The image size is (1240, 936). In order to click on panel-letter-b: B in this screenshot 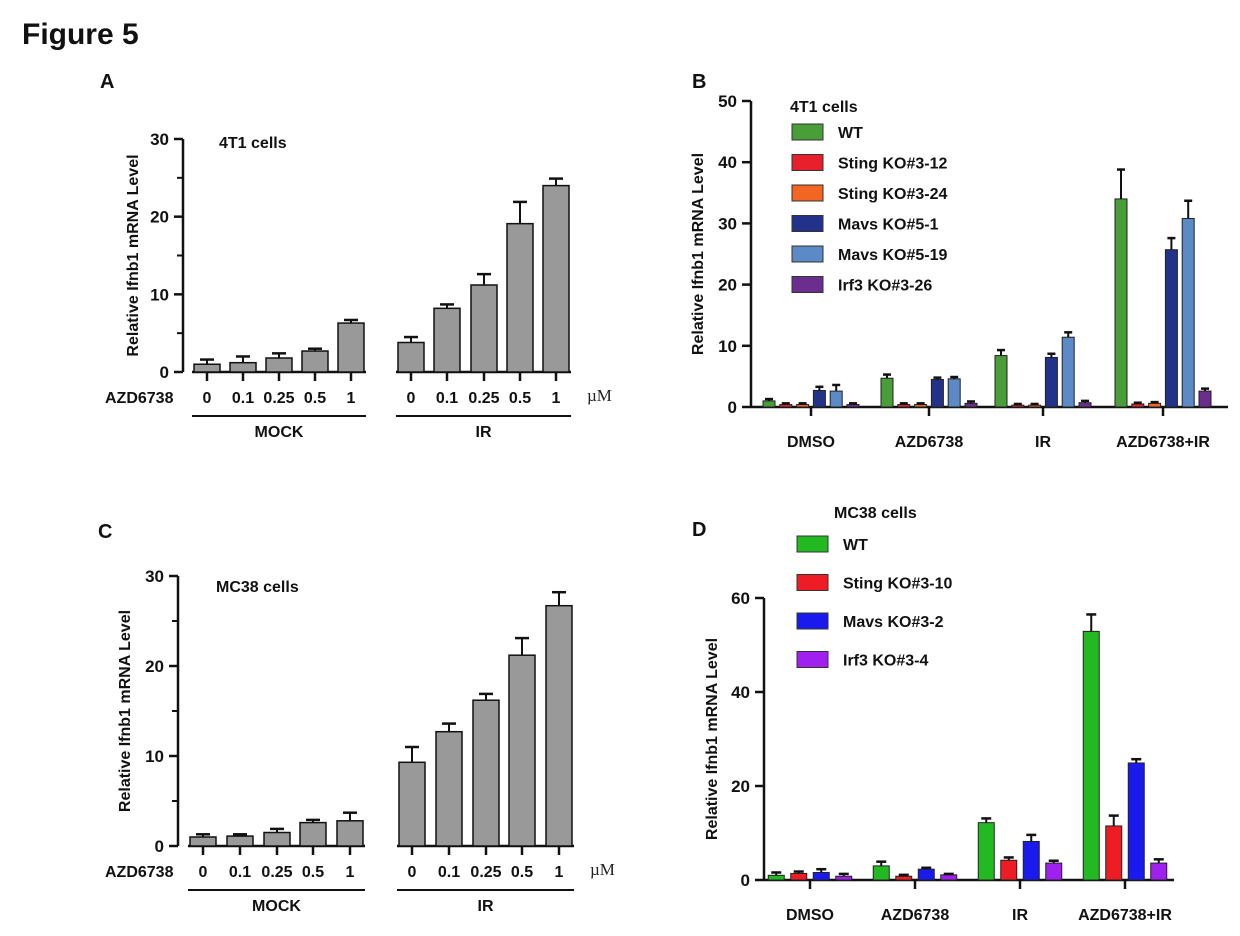, I will do `click(699, 82)`.